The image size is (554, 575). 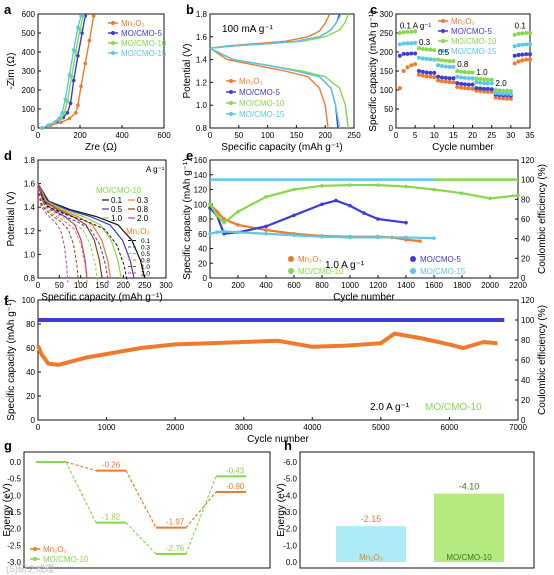 I want to click on panel-d-xtick-label: 0, so click(x=38, y=285).